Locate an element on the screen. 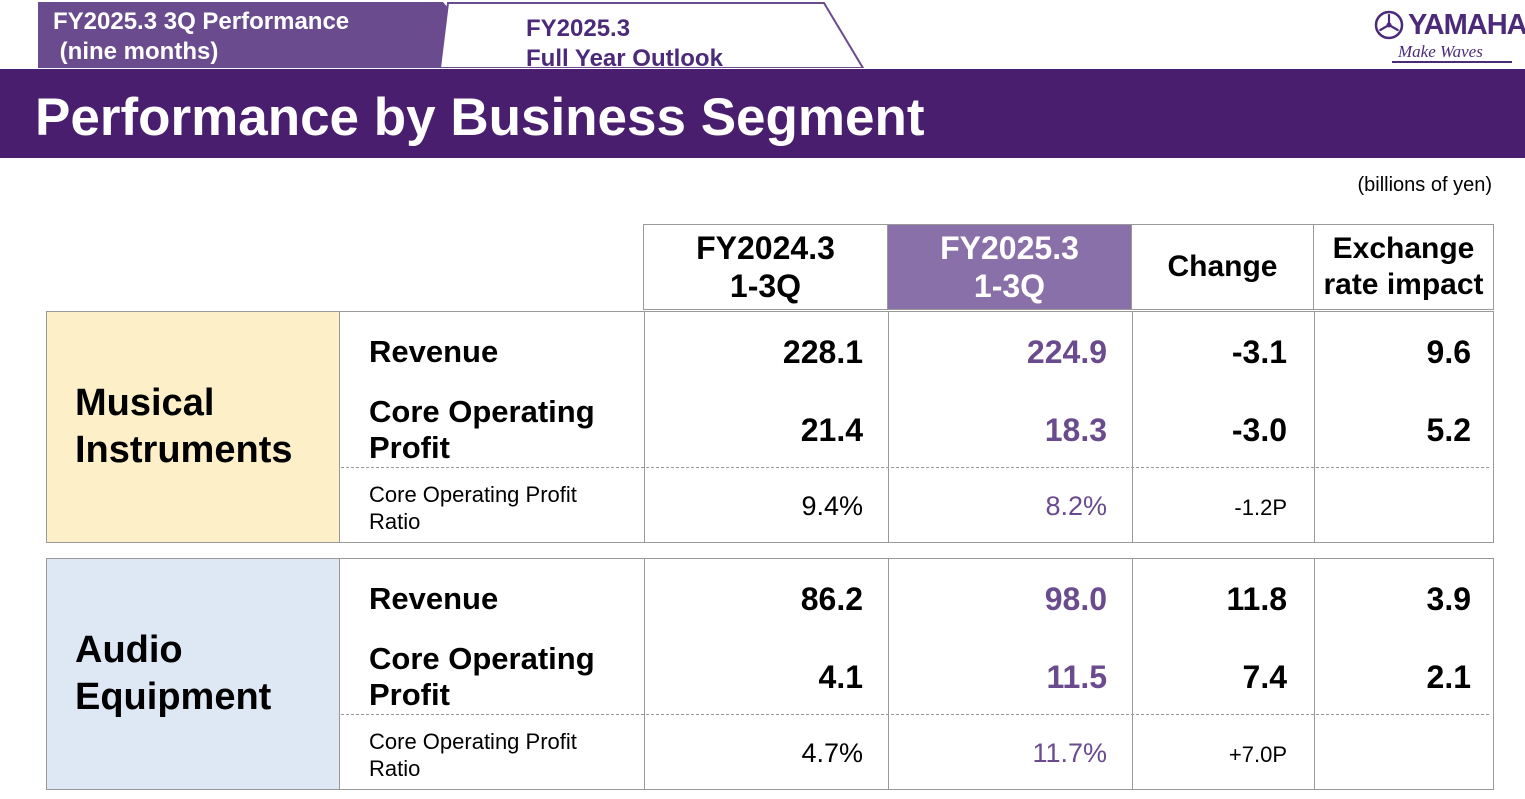  logo-underline is located at coordinates (1452, 62).